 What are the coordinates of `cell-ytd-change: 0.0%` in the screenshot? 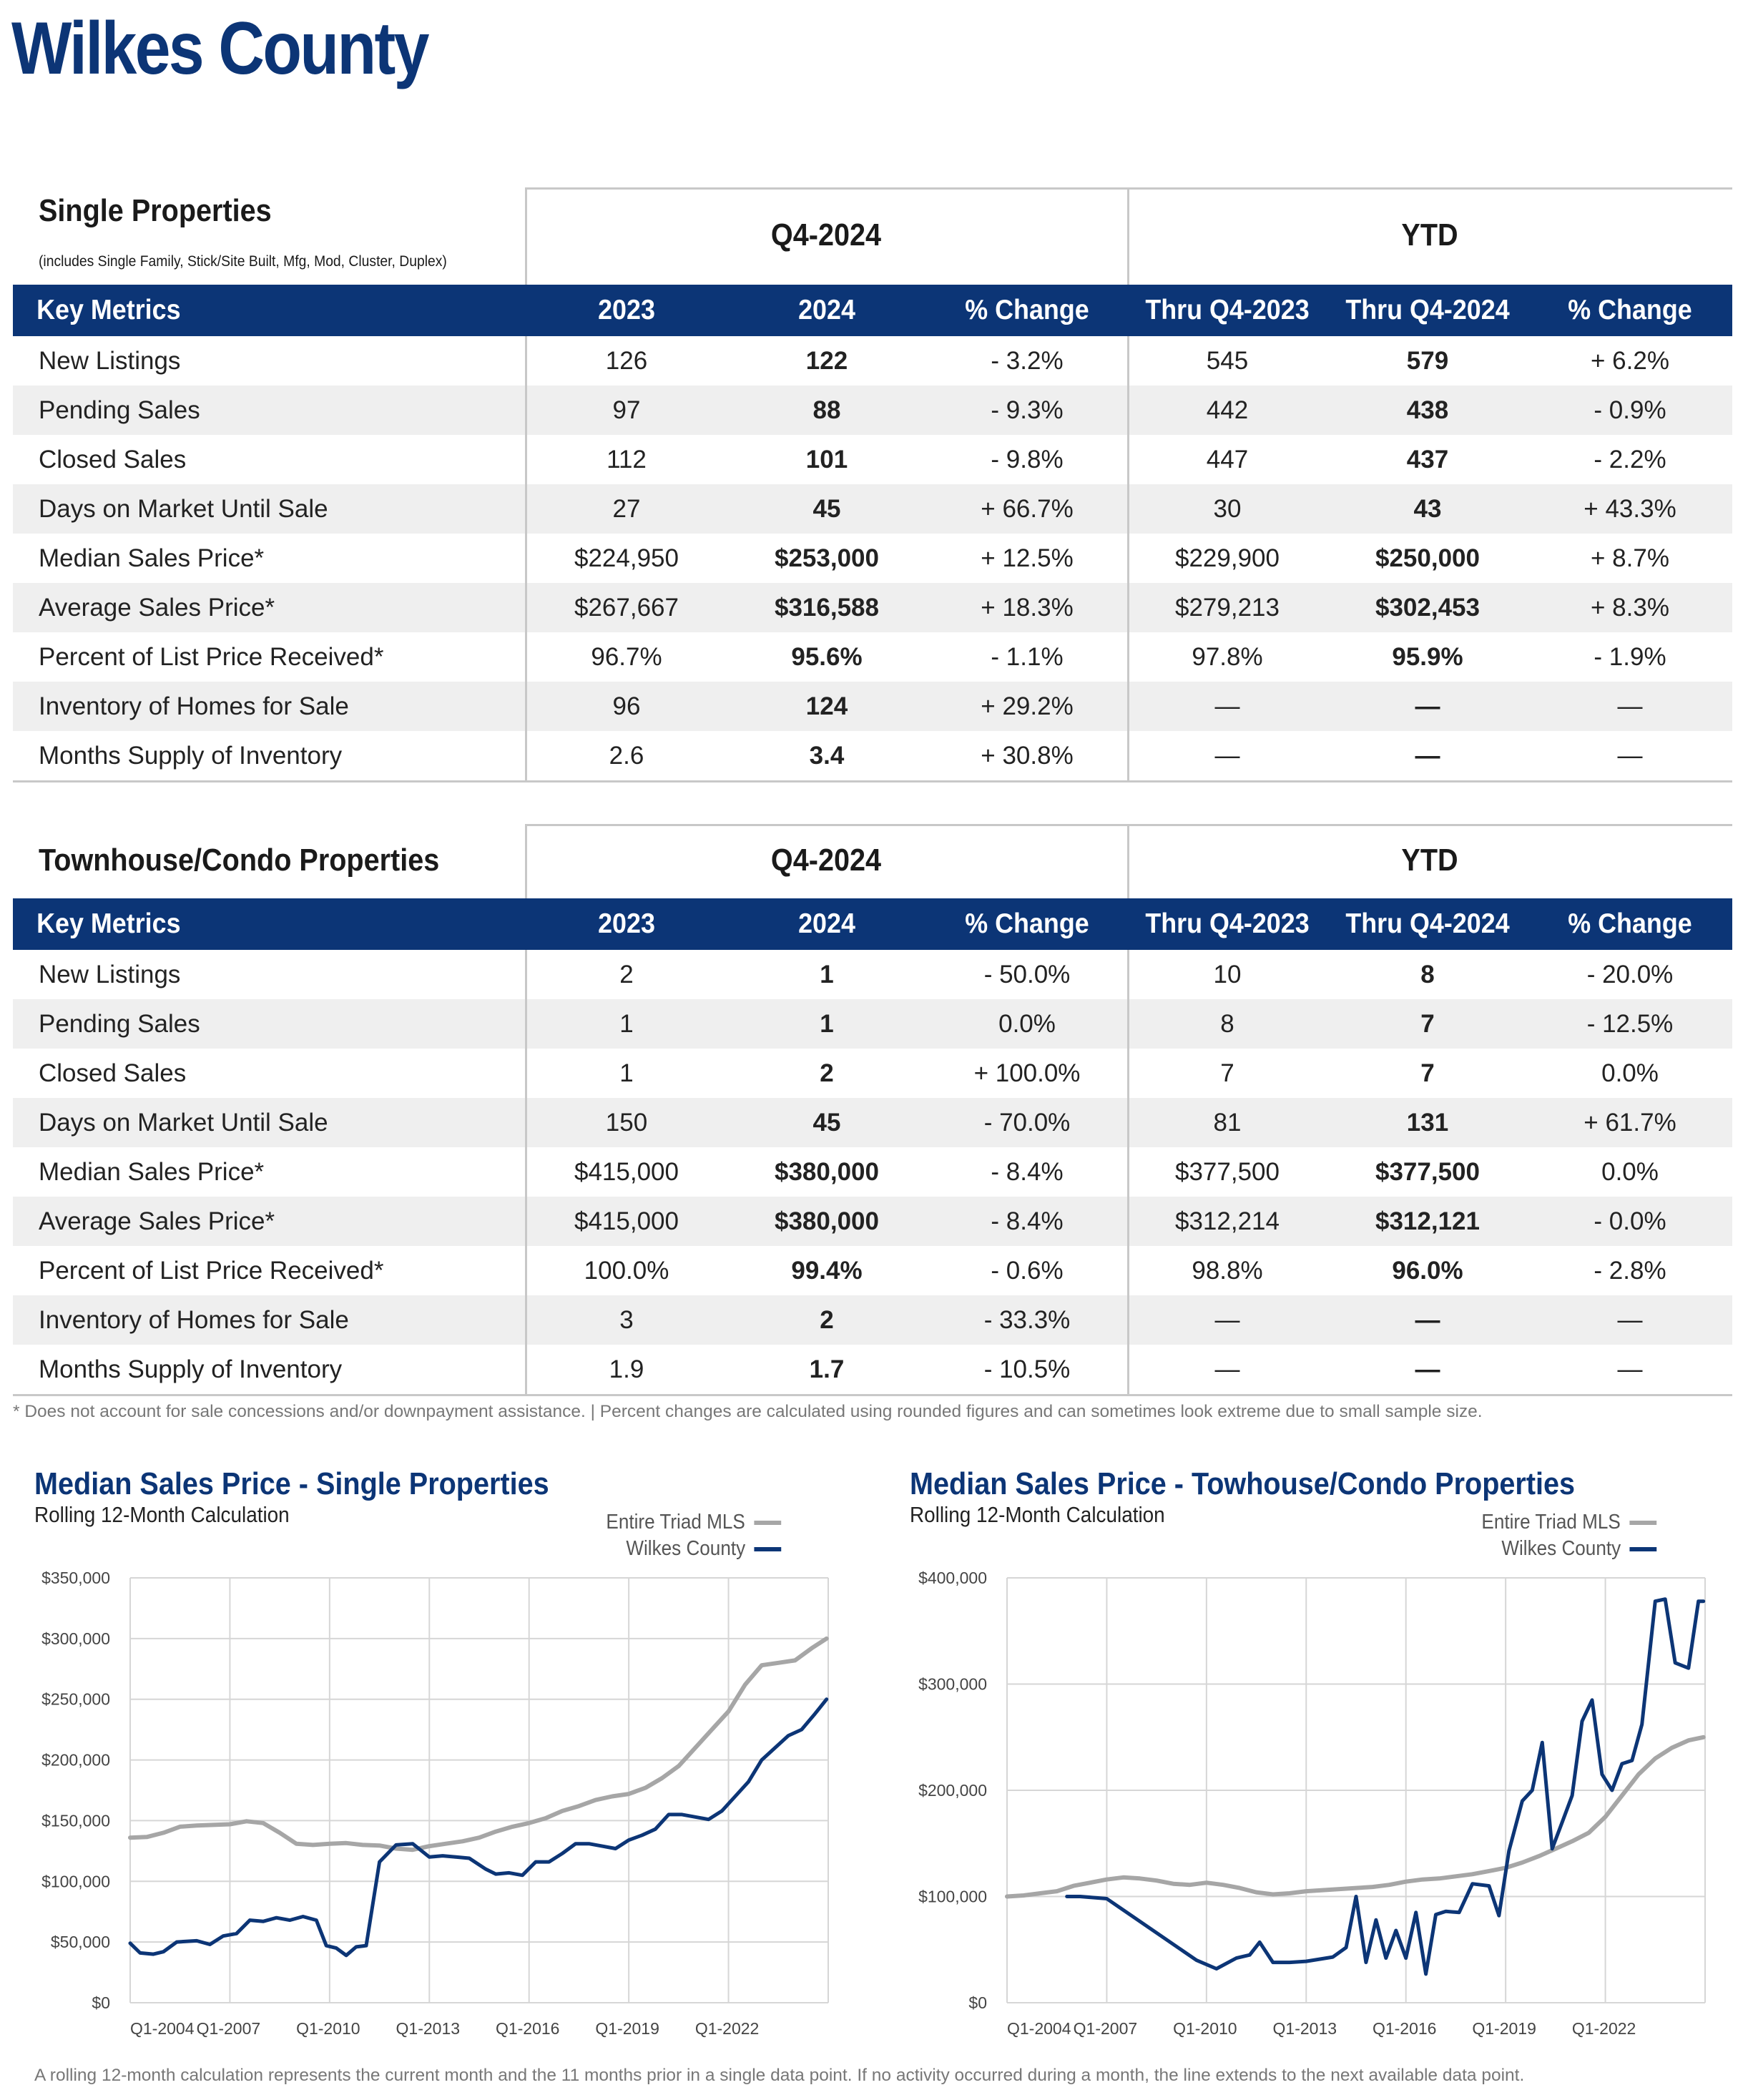 It's located at (1630, 1073).